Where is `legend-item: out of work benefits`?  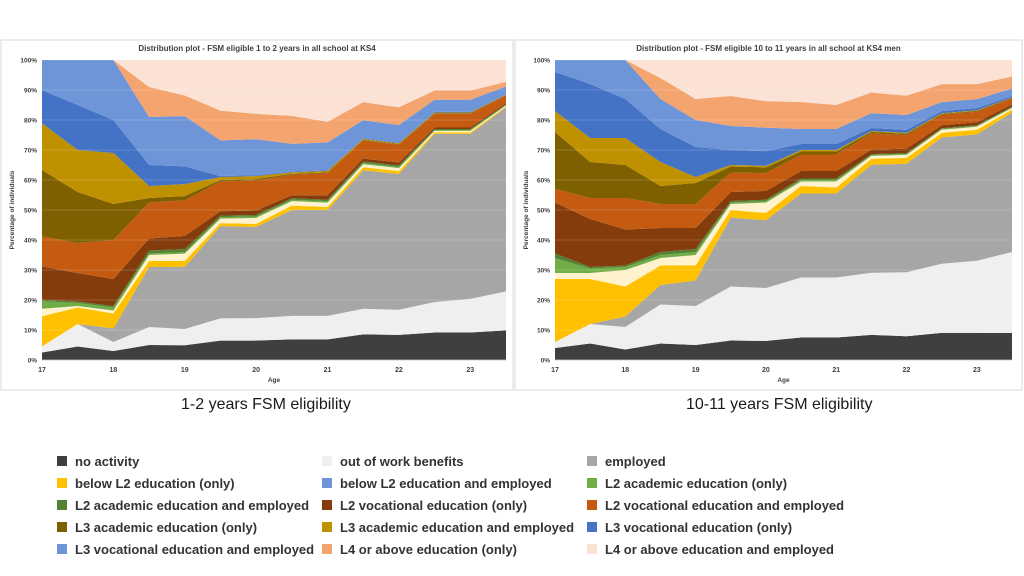
legend-item: out of work benefits is located at coordinates (393, 461).